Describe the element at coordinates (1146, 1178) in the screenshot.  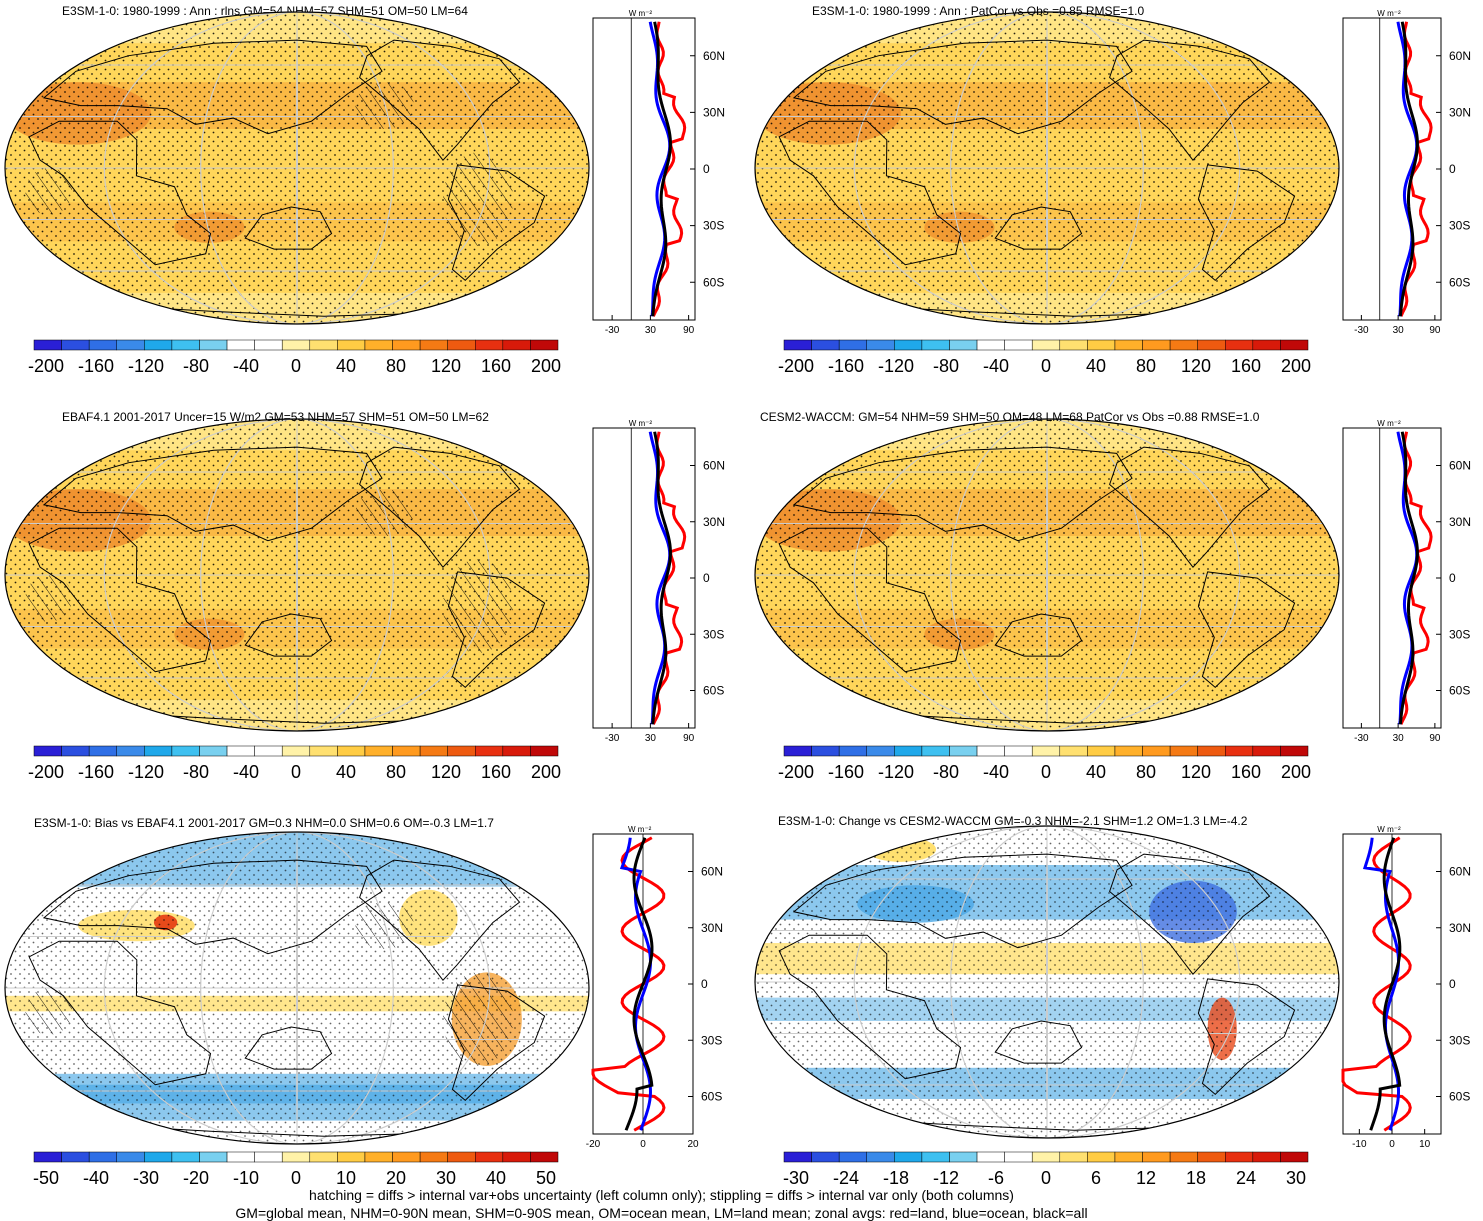
I see `colorbar-tick-label: 12` at that location.